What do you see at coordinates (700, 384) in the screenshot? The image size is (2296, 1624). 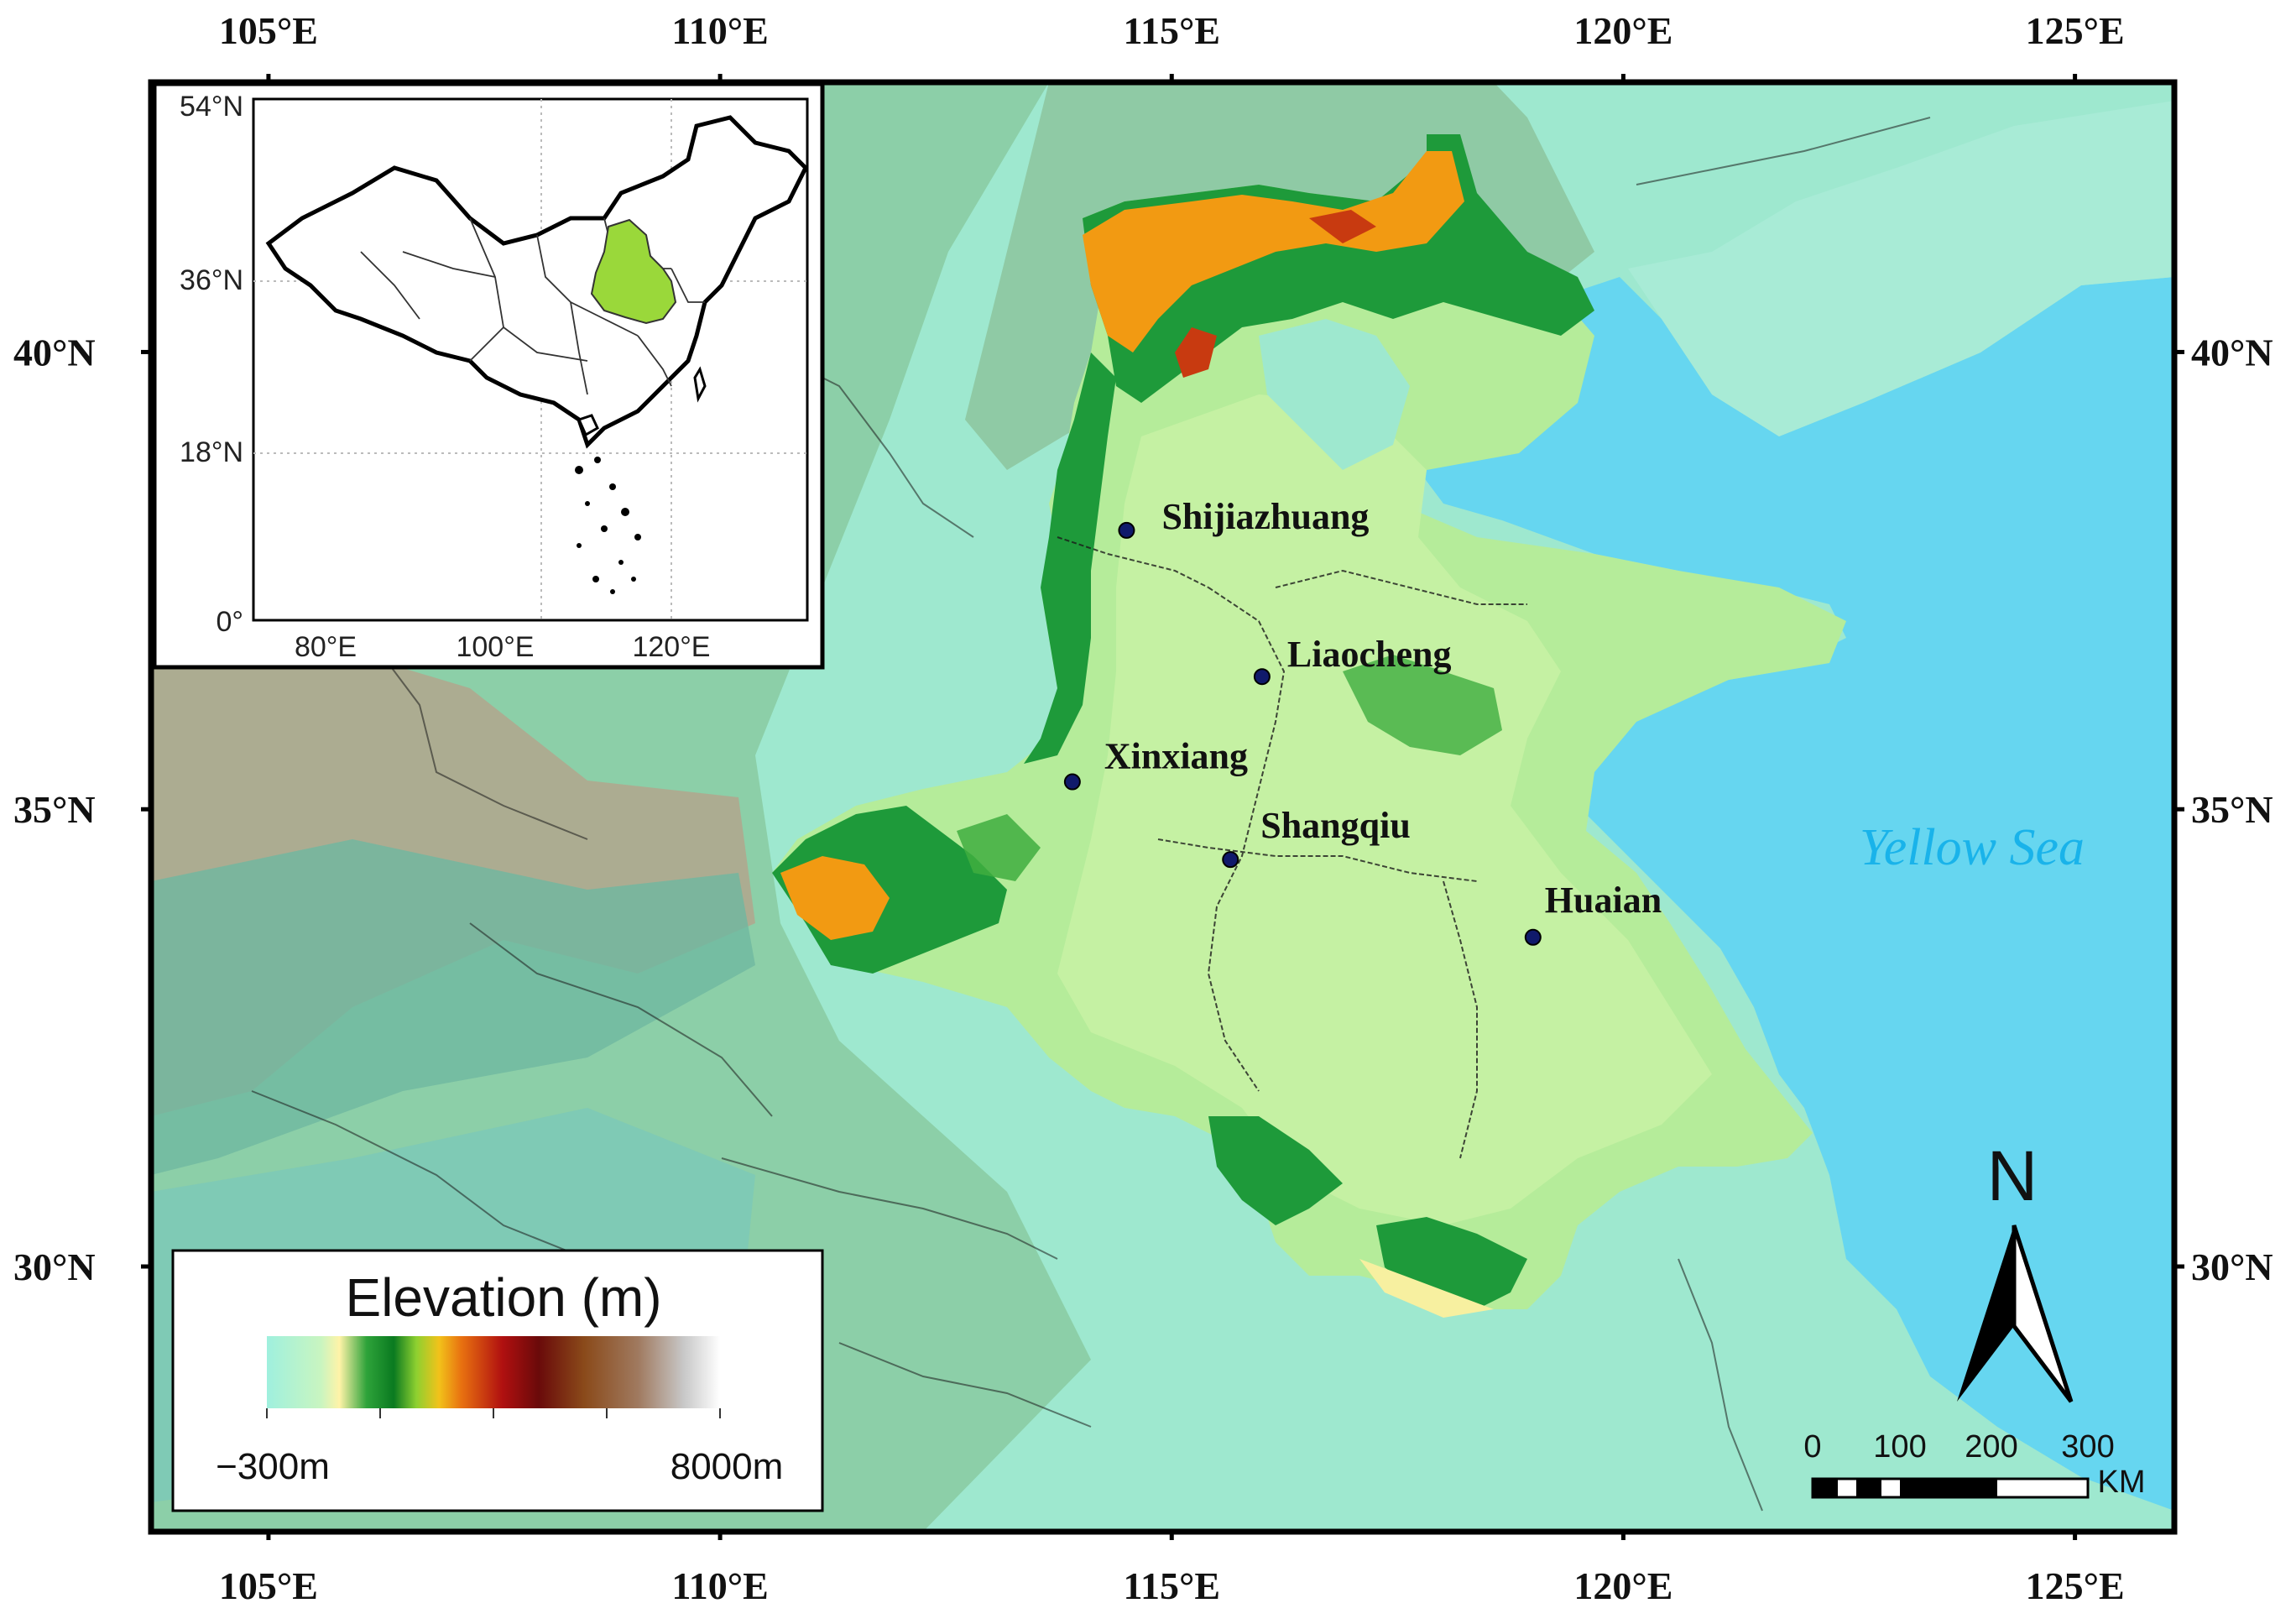 I see `inset-taiwan` at bounding box center [700, 384].